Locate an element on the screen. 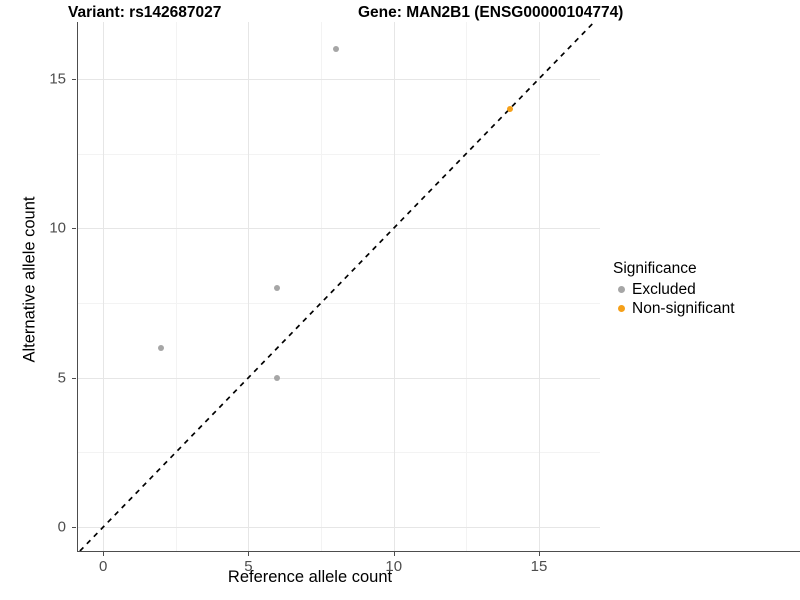  legend-items: Excluded Non-significant is located at coordinates (674, 299).